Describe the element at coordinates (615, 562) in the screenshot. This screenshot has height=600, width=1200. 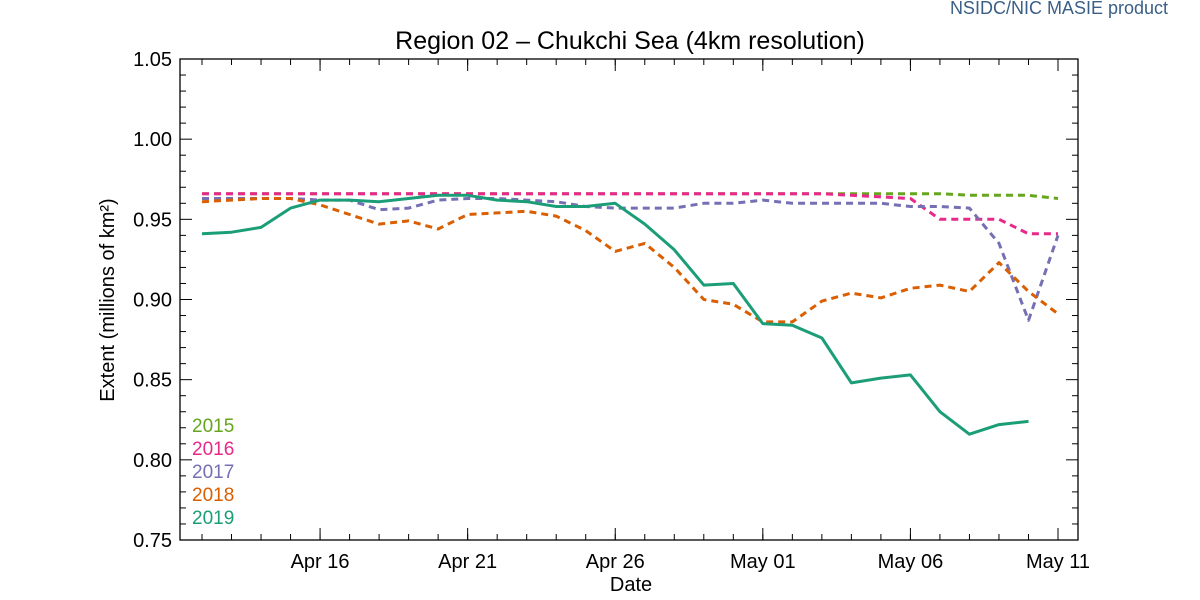
I see `x-tick-label: Apr 26` at that location.